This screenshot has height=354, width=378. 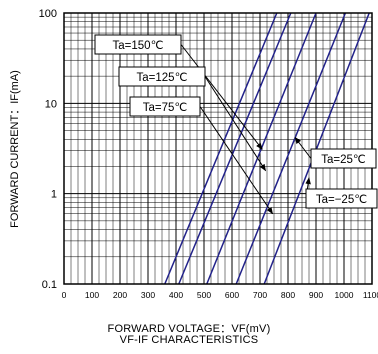 I want to click on x-tick-label: 300, so click(x=148, y=295).